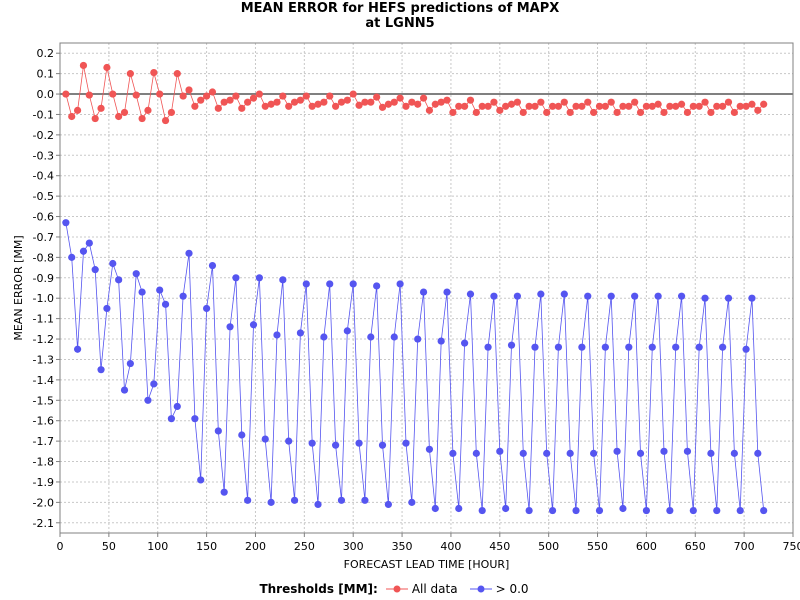  What do you see at coordinates (43, 441) in the screenshot?
I see `y-tick-label: -1.7` at bounding box center [43, 441].